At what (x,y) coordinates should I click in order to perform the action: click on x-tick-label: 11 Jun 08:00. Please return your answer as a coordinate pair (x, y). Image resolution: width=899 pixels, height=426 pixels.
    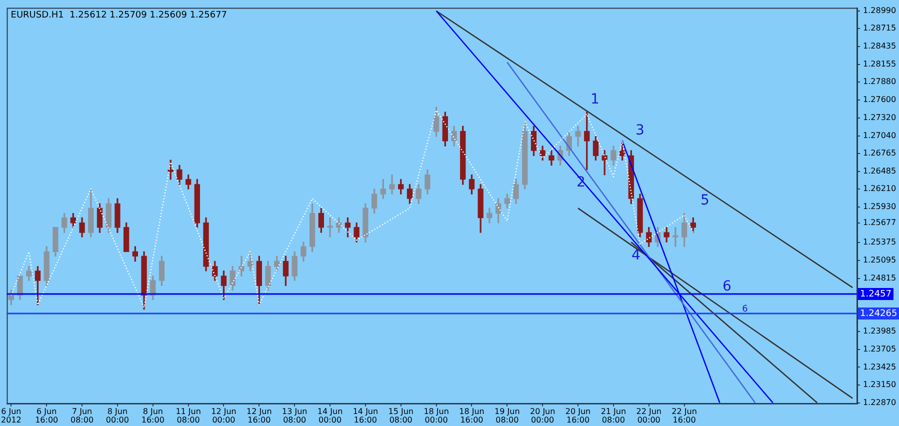
    Looking at the image, I should click on (188, 415).